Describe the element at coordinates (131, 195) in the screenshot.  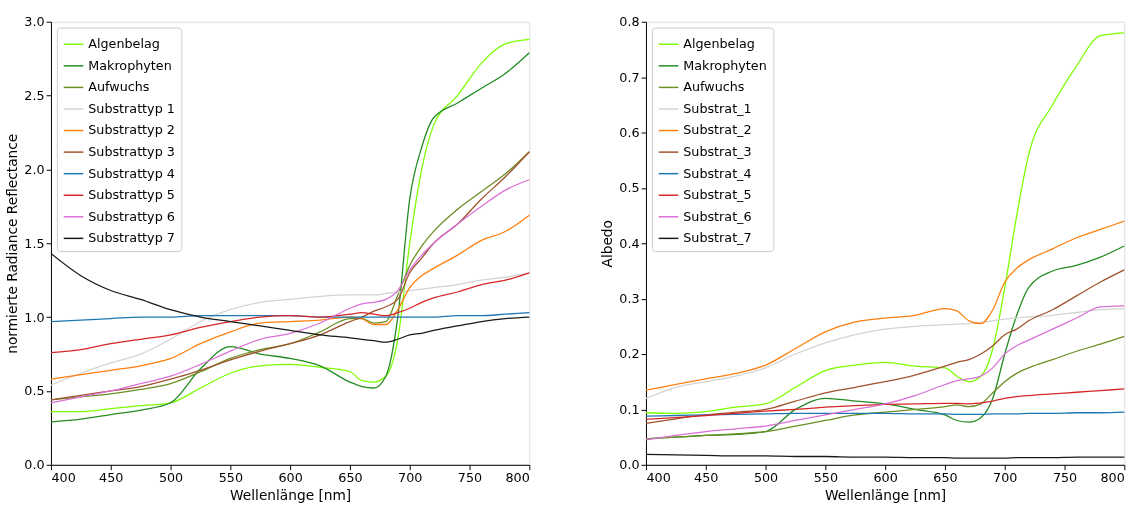
I see `legend-label: Substrattyp 5` at that location.